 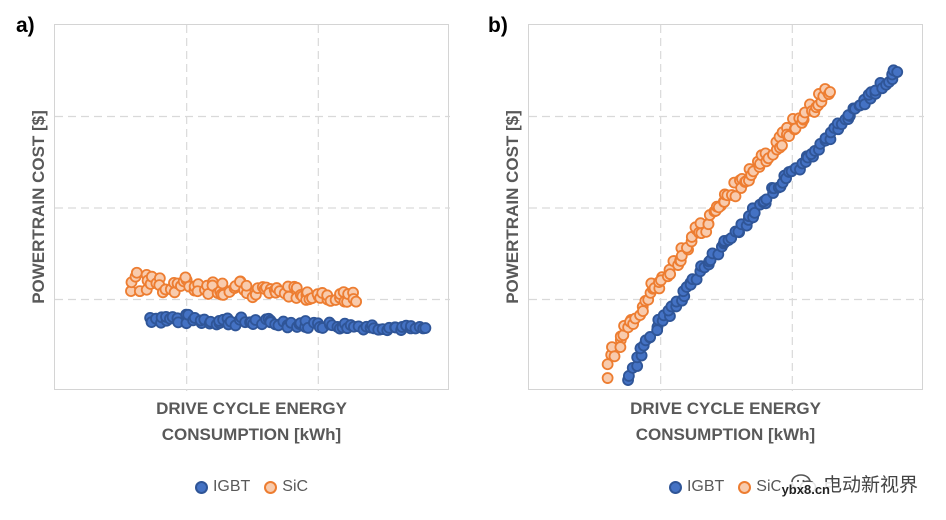 What do you see at coordinates (288, 322) in the screenshot?
I see `series-igbt` at bounding box center [288, 322].